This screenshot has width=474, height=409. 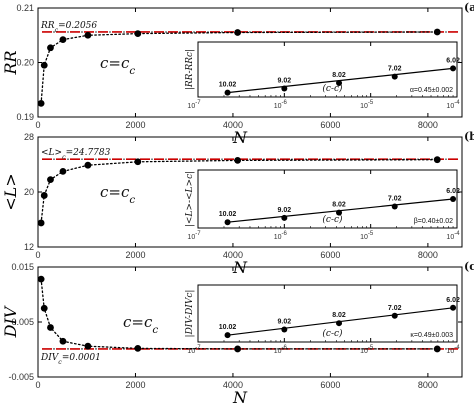 I want to click on y-axis-label: <L>, so click(x=10, y=191).